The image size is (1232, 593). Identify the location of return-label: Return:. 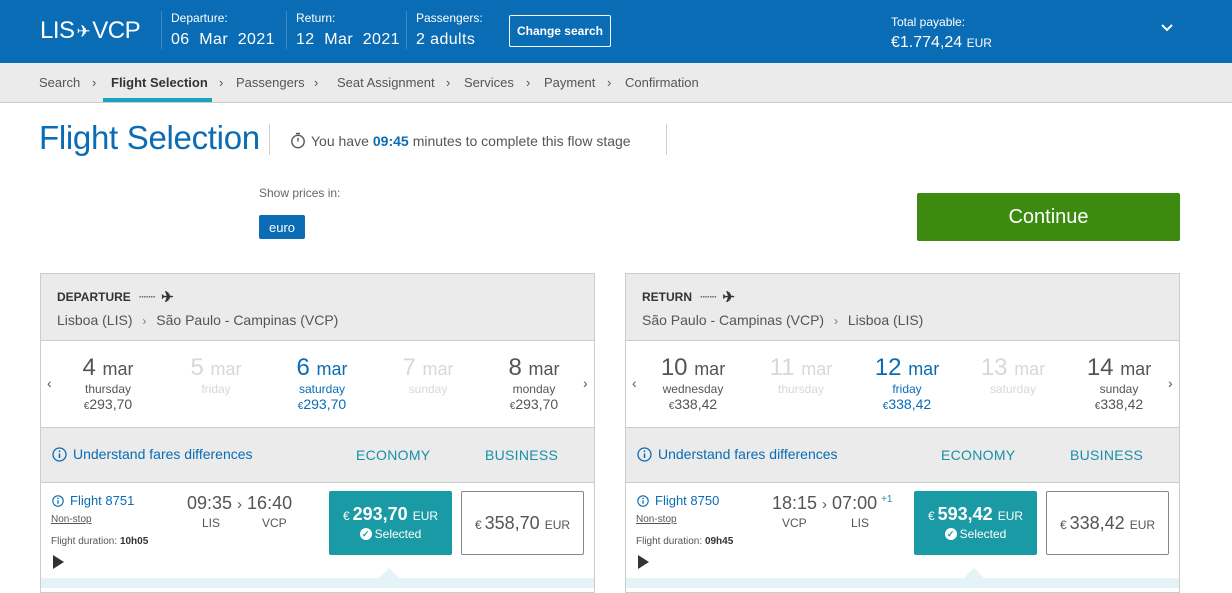
(316, 18).